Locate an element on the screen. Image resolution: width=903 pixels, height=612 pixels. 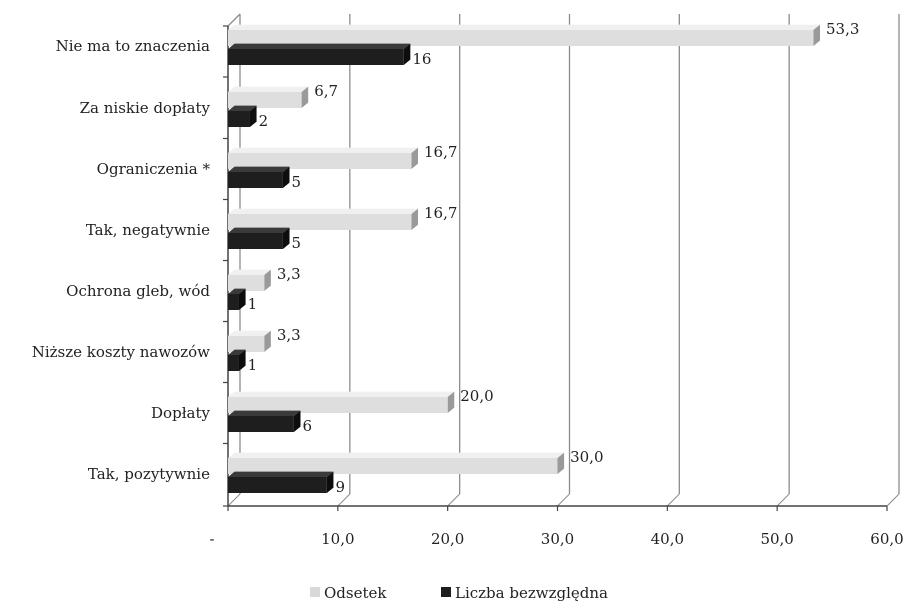
x-tick-label: 50,0 is located at coordinates (776, 539).